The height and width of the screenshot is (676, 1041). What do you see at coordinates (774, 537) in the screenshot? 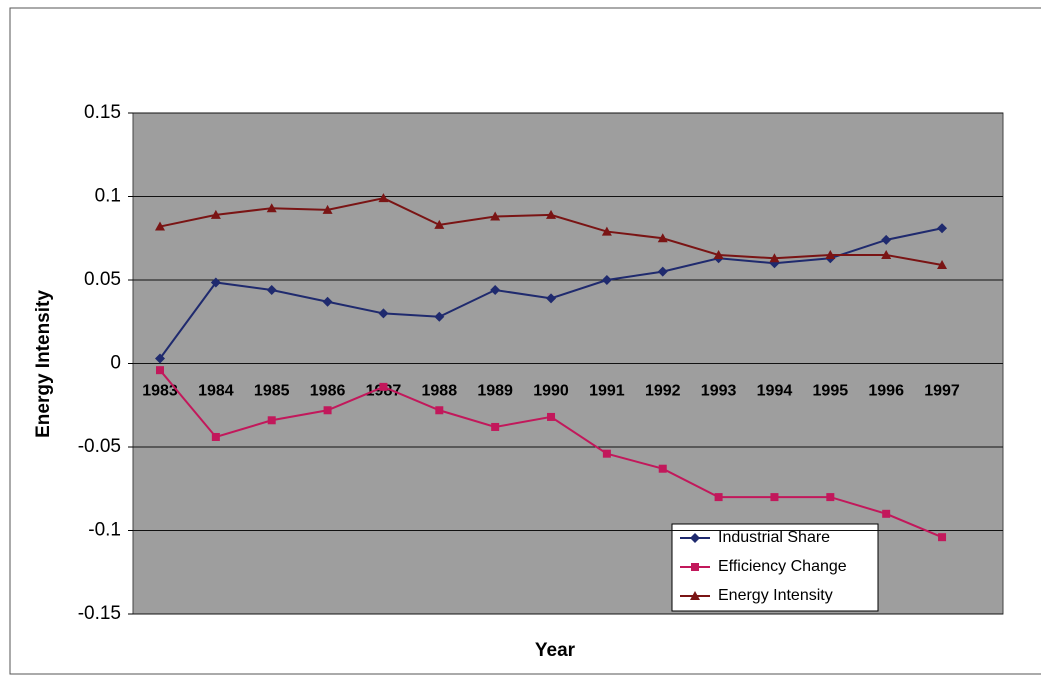
I see `legend-label: Industrial Share` at bounding box center [774, 537].